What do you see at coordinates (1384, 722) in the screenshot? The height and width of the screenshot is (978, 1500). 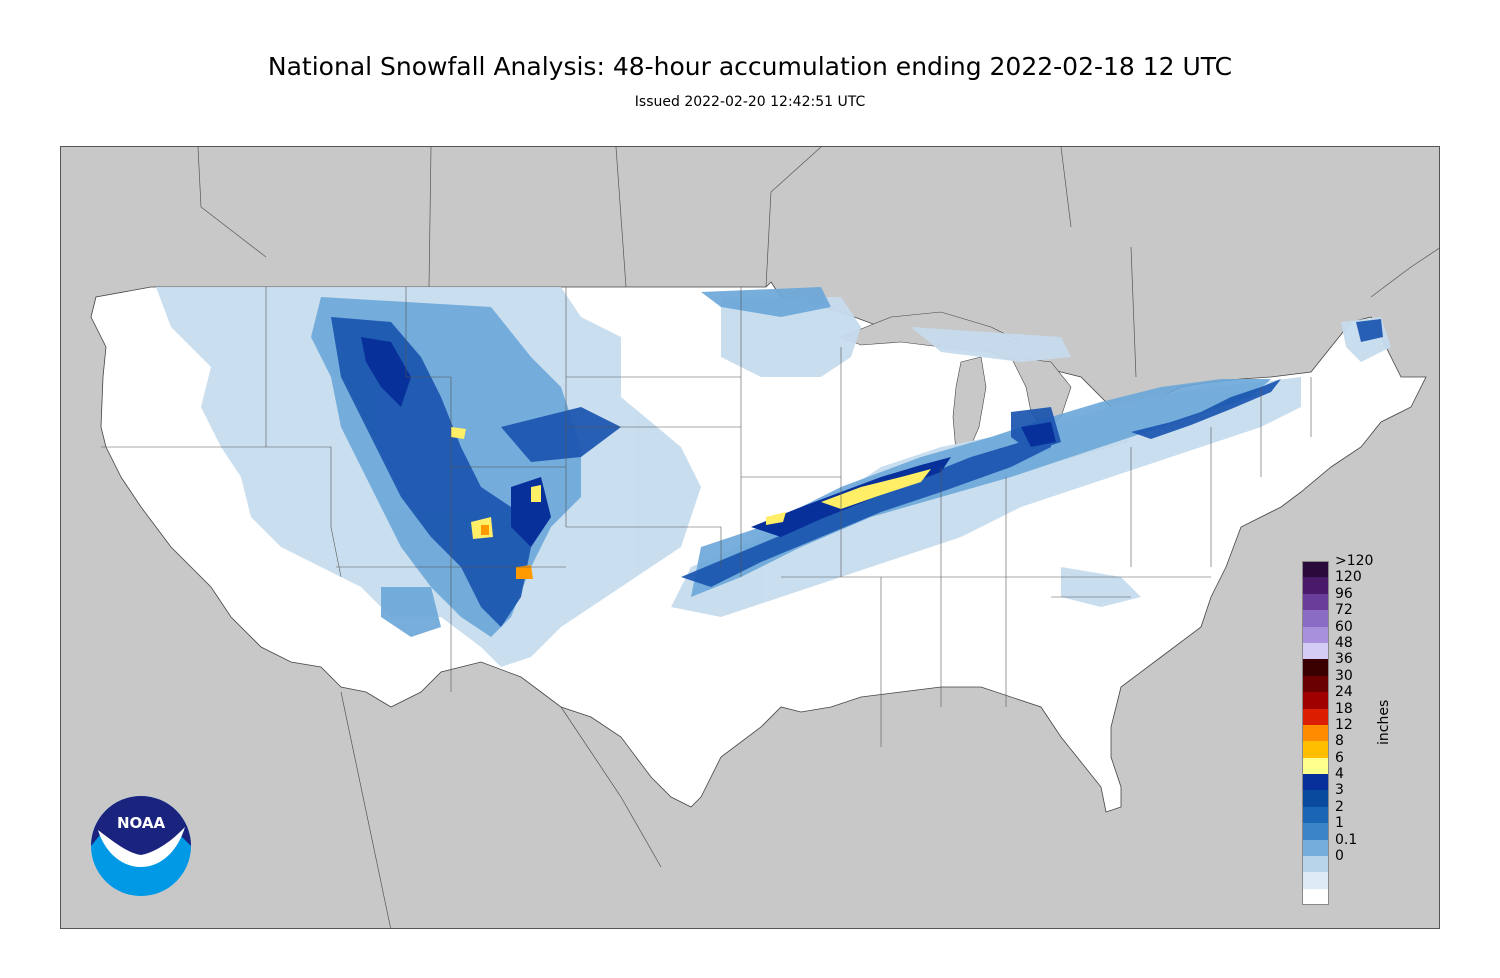 I see `units-label: inches` at bounding box center [1384, 722].